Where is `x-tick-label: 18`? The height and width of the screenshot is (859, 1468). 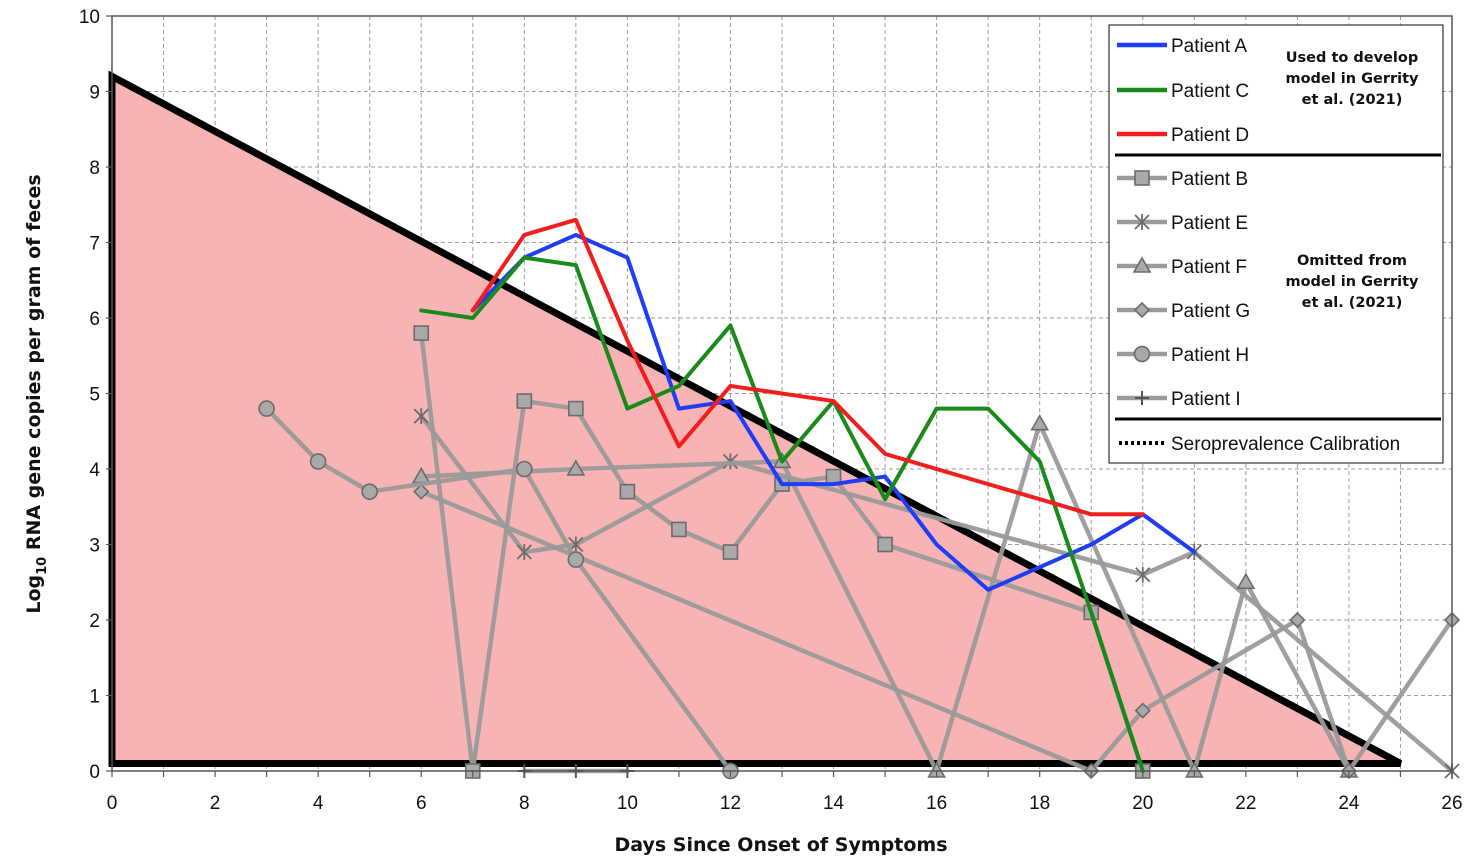 x-tick-label: 18 is located at coordinates (1039, 803).